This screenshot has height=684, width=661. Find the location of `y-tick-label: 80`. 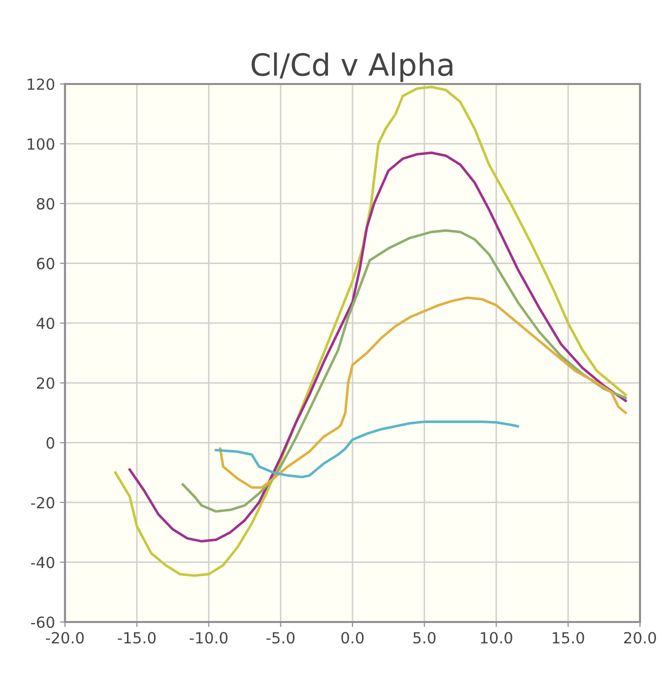

y-tick-label: 80 is located at coordinates (45, 204).